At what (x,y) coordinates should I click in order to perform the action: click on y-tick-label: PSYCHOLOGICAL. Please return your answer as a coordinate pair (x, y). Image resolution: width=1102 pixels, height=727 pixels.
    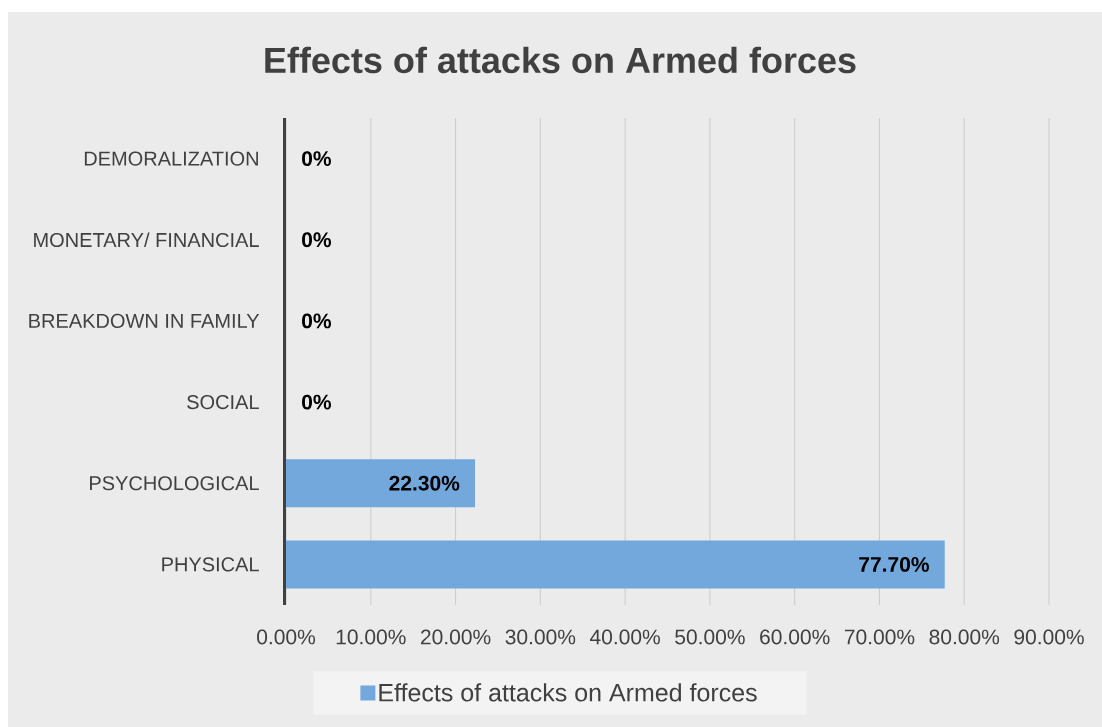
    Looking at the image, I should click on (174, 483).